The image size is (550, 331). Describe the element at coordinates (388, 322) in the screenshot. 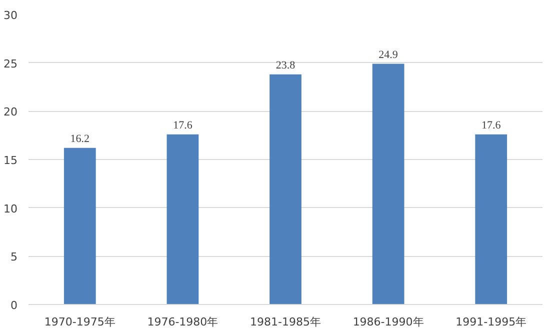

I see `x-tick-label: 1986-1990年` at that location.